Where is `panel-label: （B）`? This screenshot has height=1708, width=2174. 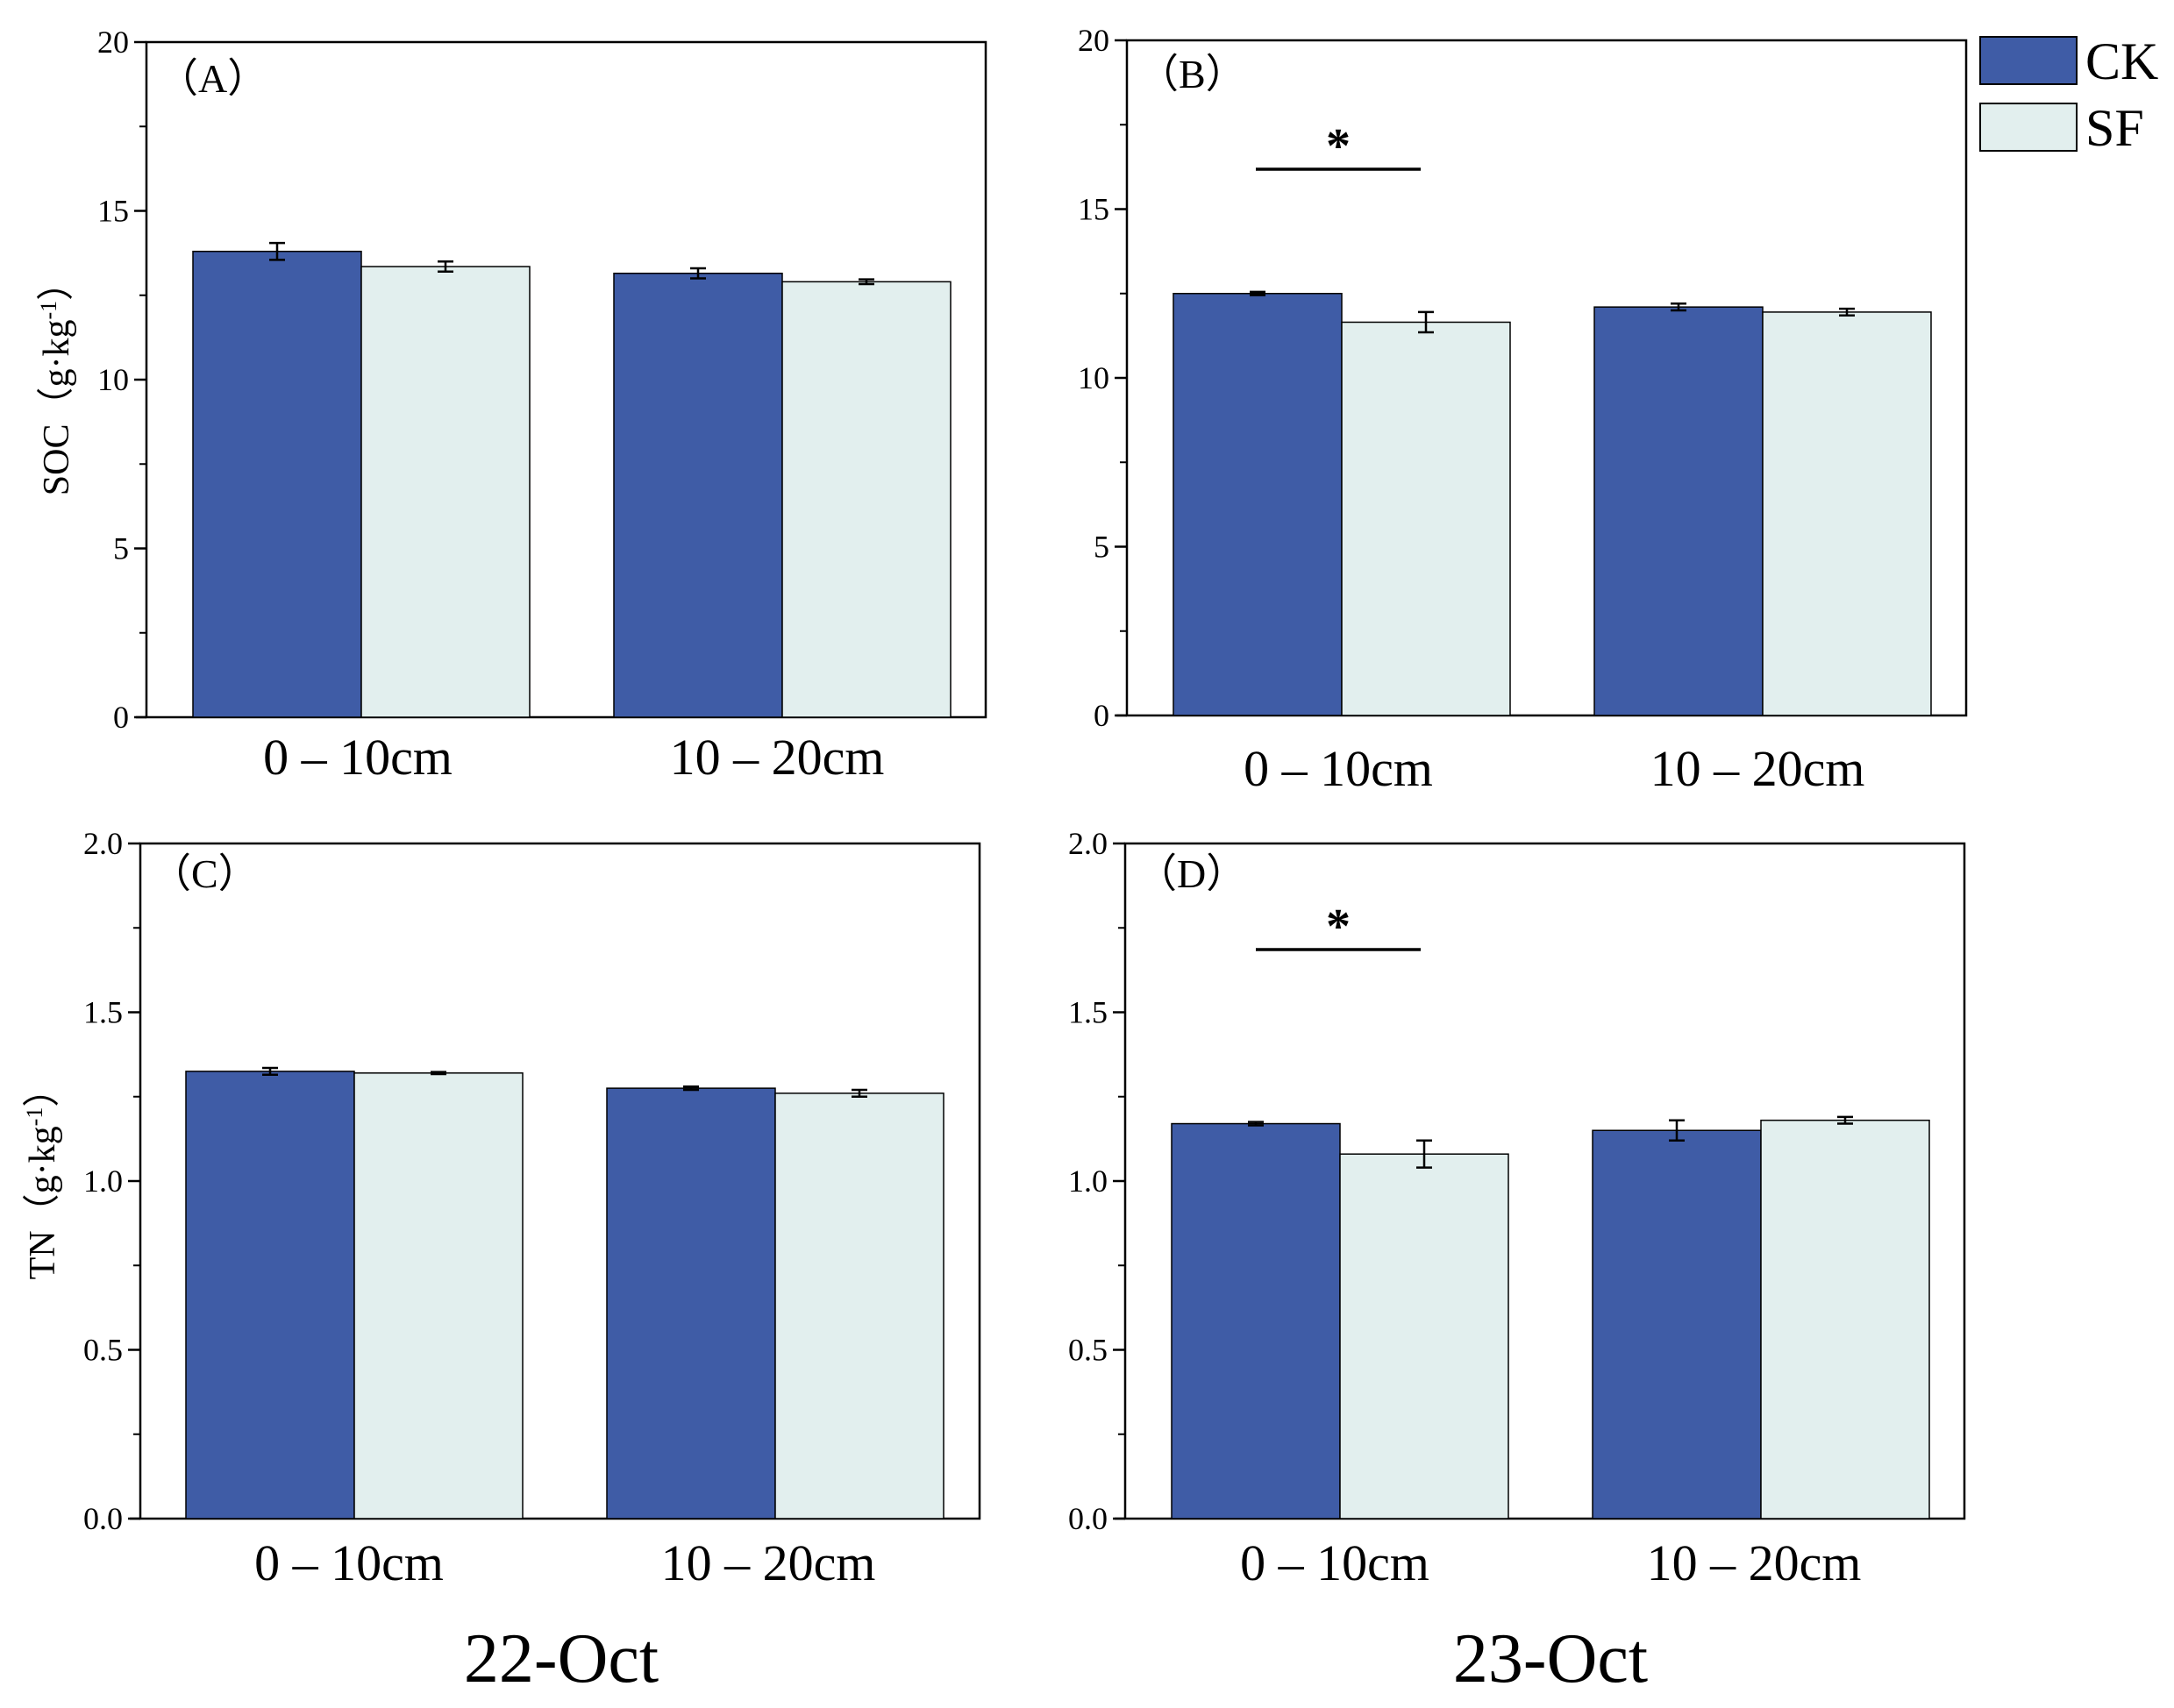
panel-label: （B） is located at coordinates (1192, 74).